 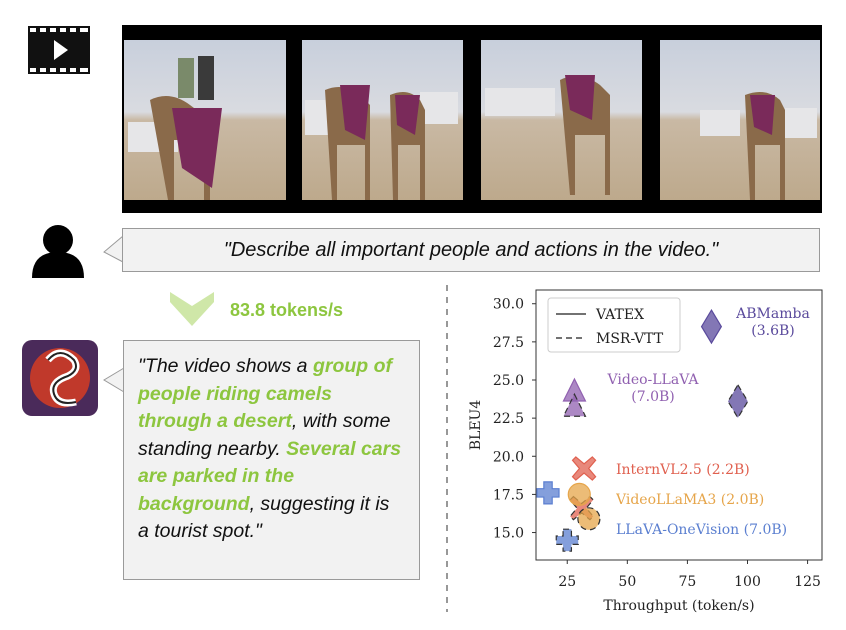 What do you see at coordinates (508, 457) in the screenshot?
I see `y-tick-label: 20.0` at bounding box center [508, 457].